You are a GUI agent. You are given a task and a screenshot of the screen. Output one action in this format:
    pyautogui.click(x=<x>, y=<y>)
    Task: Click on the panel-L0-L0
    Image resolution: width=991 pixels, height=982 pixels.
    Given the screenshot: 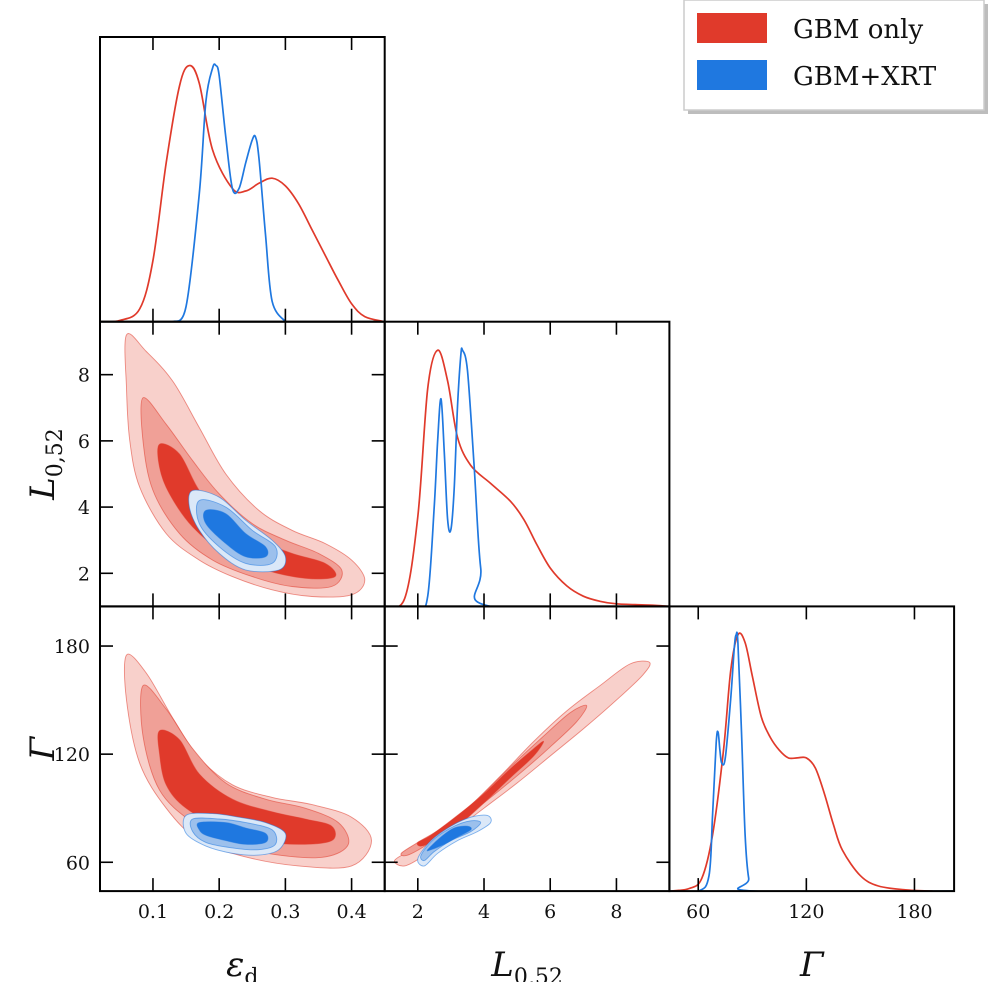 What is the action you would take?
    pyautogui.click(x=527, y=464)
    